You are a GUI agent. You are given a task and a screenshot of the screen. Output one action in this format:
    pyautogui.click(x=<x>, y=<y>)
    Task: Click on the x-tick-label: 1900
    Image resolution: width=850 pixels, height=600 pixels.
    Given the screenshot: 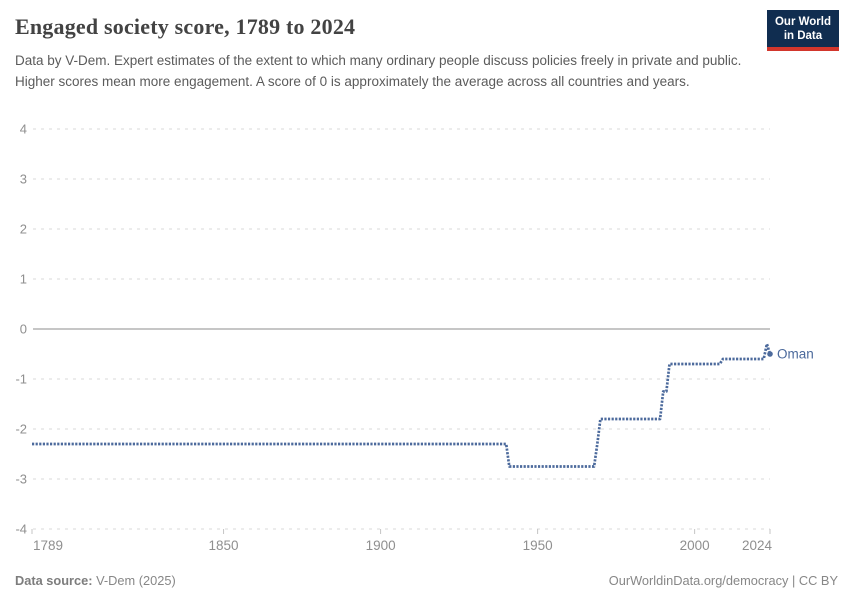 What is the action you would take?
    pyautogui.click(x=381, y=545)
    